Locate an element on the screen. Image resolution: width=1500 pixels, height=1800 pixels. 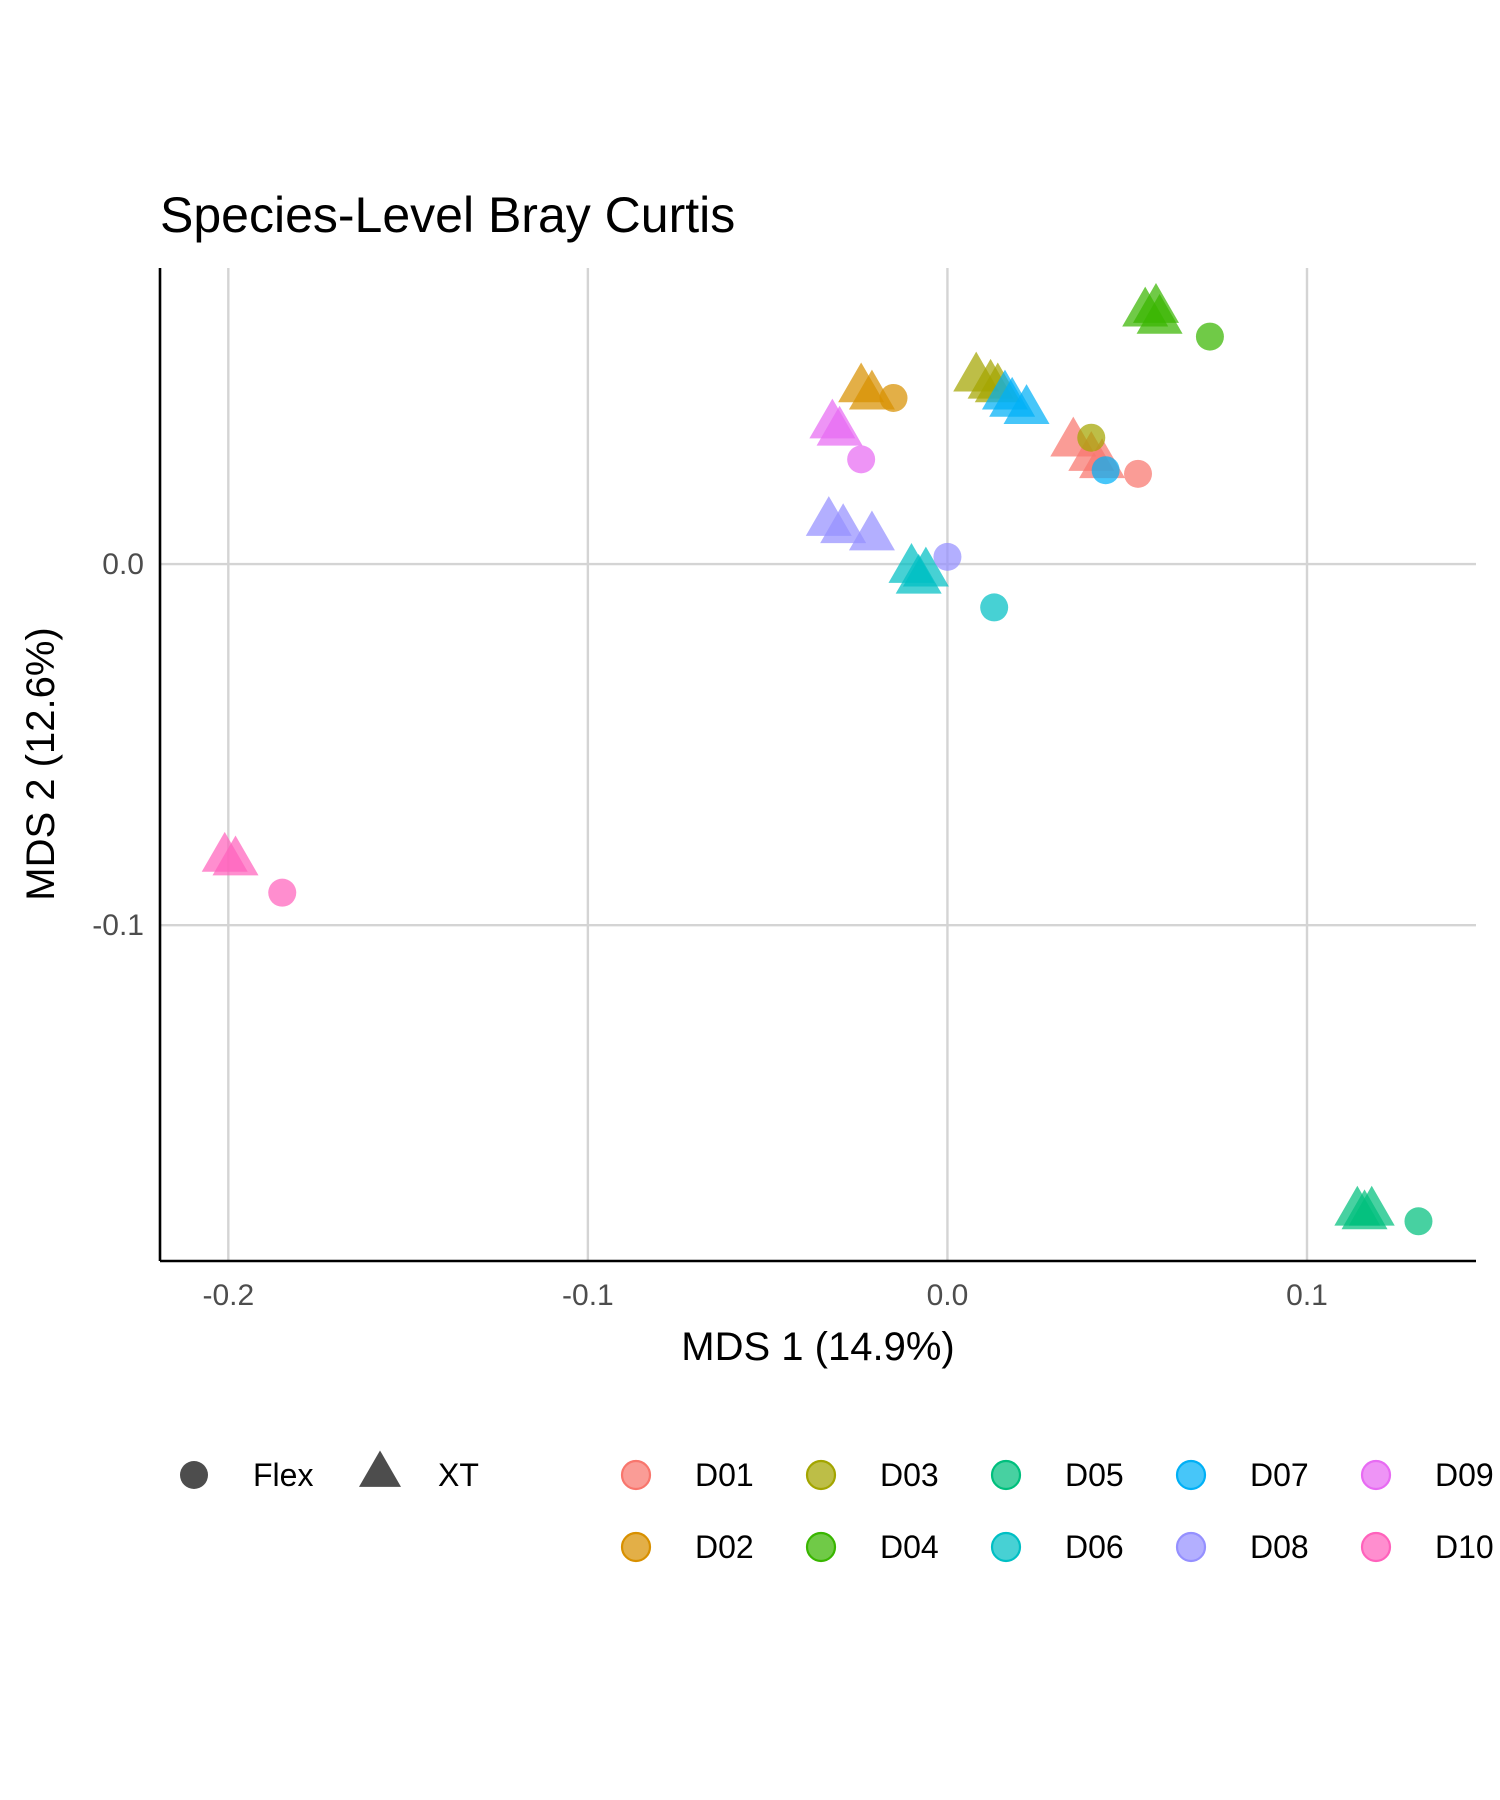
series-D05 is located at coordinates (1383, 1210).